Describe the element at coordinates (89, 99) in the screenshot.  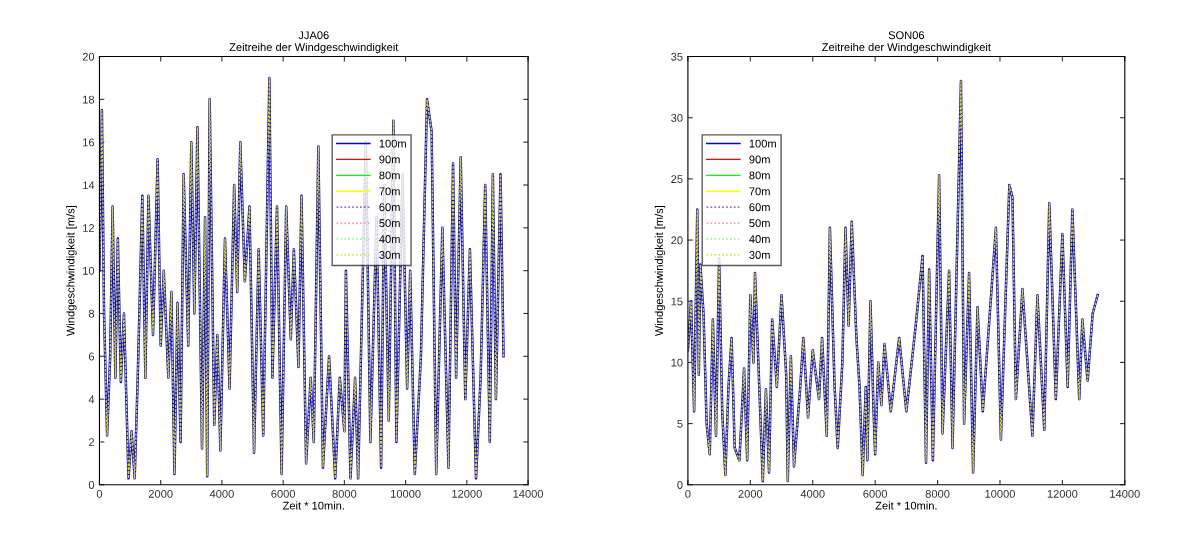
I see `y-tick-label: 18` at that location.